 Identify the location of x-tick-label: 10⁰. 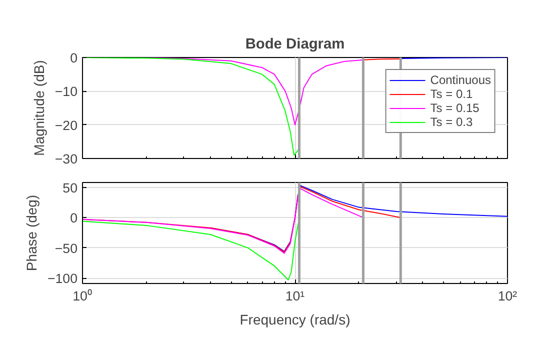
(82, 296).